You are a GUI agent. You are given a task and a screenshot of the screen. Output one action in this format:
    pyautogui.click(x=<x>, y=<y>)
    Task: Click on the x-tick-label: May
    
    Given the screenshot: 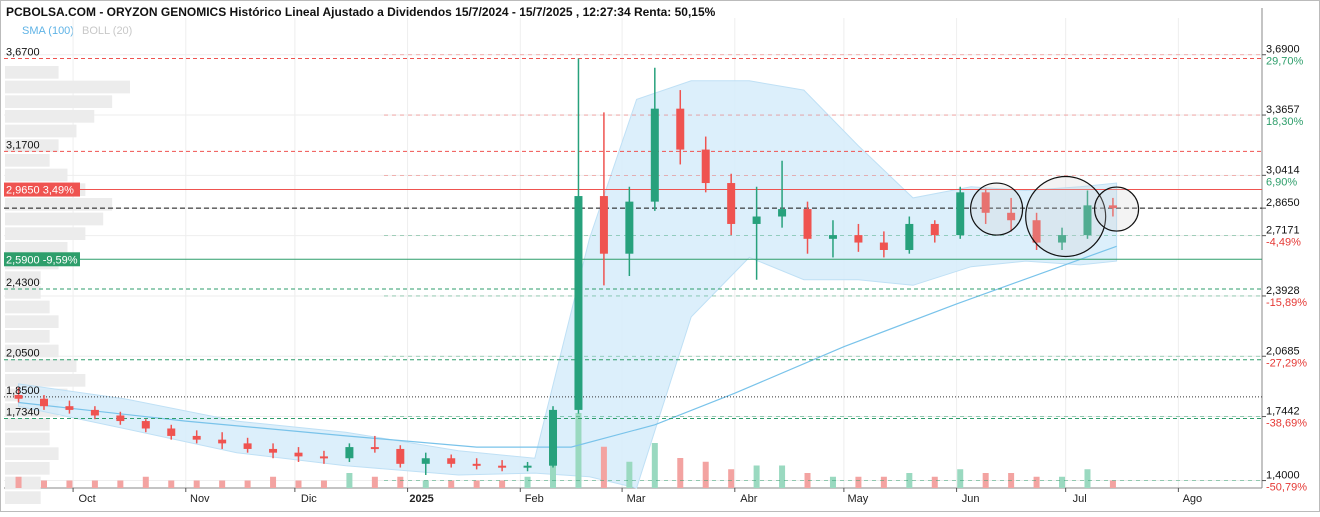 What is the action you would take?
    pyautogui.click(x=857, y=499)
    